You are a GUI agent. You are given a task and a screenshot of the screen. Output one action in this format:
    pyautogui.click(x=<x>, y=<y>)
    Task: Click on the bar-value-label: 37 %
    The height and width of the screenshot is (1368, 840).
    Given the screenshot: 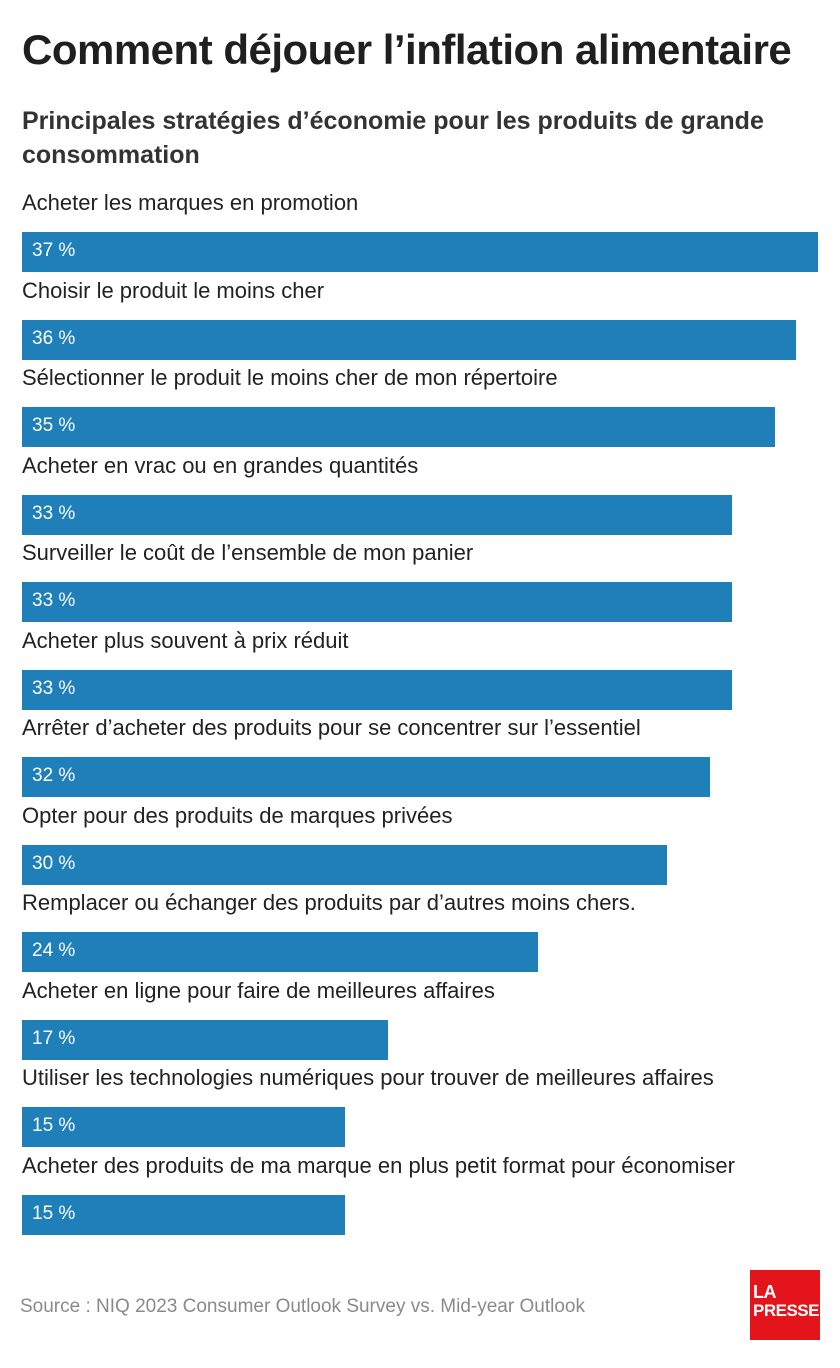 What is the action you would take?
    pyautogui.click(x=54, y=250)
    